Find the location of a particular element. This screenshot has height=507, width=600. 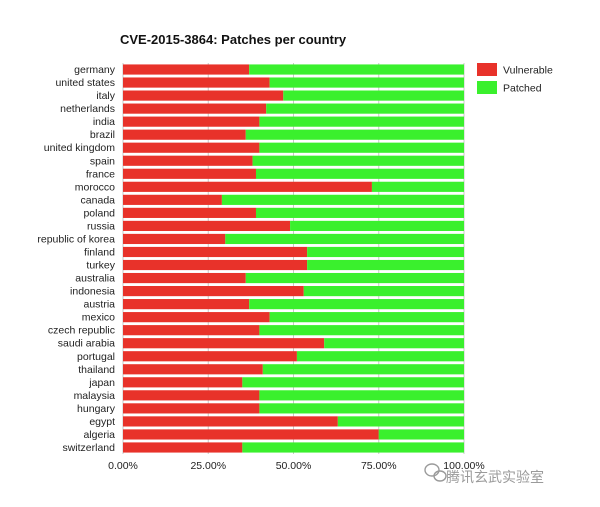

bar-patched-united-kingdom is located at coordinates (361, 147).